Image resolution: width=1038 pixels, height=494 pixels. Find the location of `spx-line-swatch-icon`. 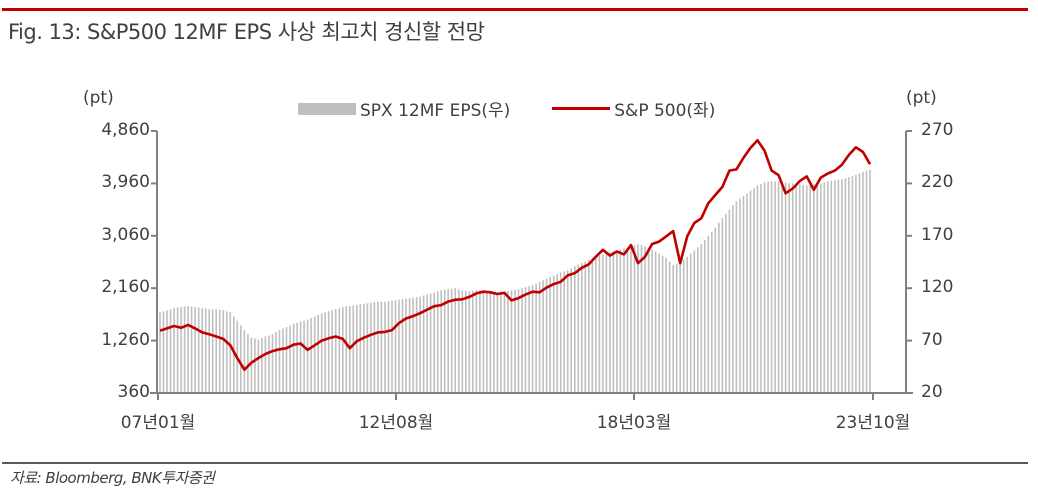

spx-line-swatch-icon is located at coordinates (581, 108).